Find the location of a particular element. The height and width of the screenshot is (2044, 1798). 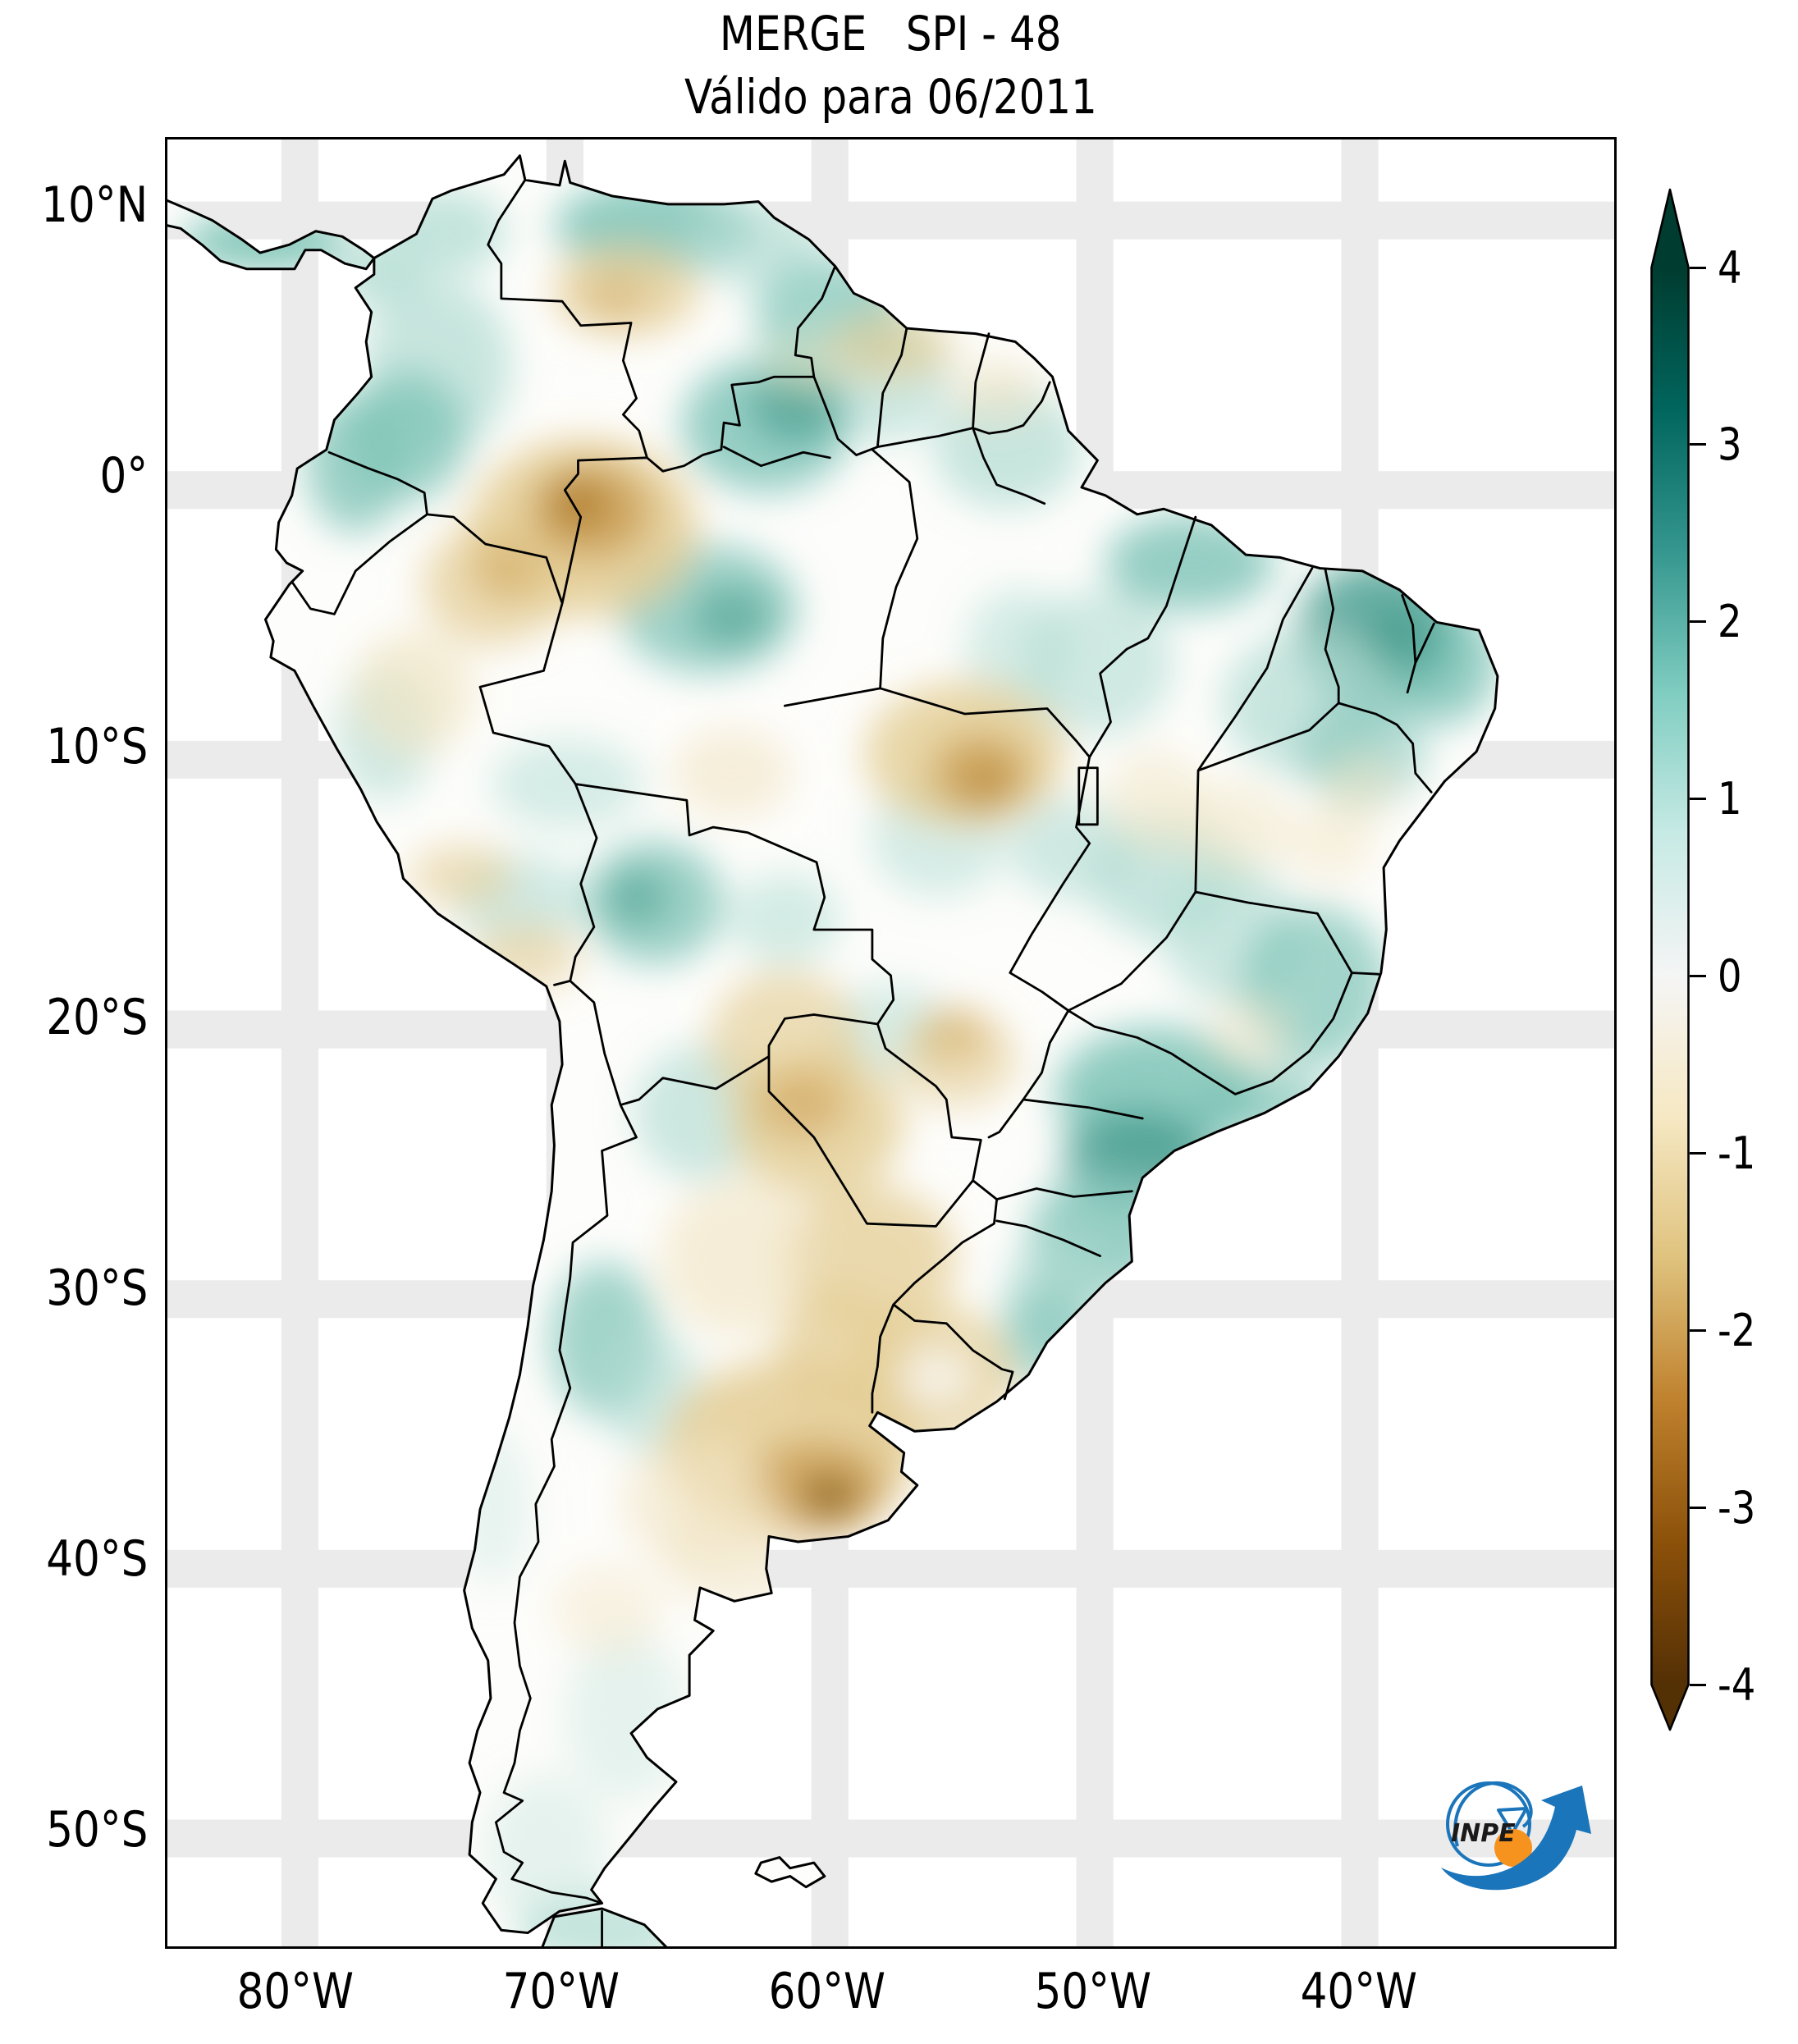

lat-tick-40s: 40°S is located at coordinates (96, 1559).